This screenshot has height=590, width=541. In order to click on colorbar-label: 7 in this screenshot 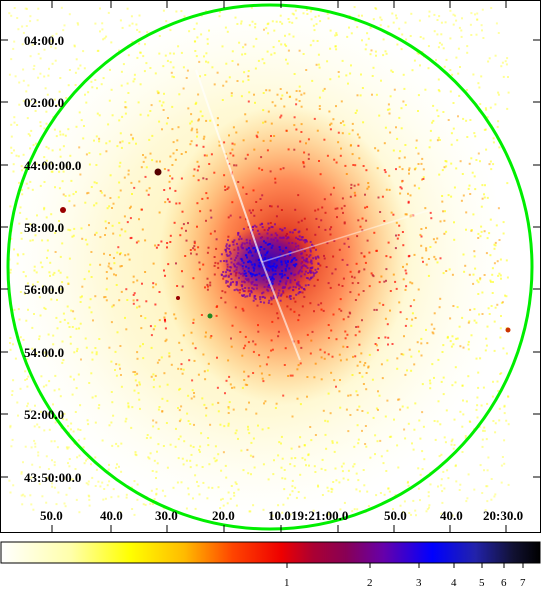, I will do `click(523, 583)`.